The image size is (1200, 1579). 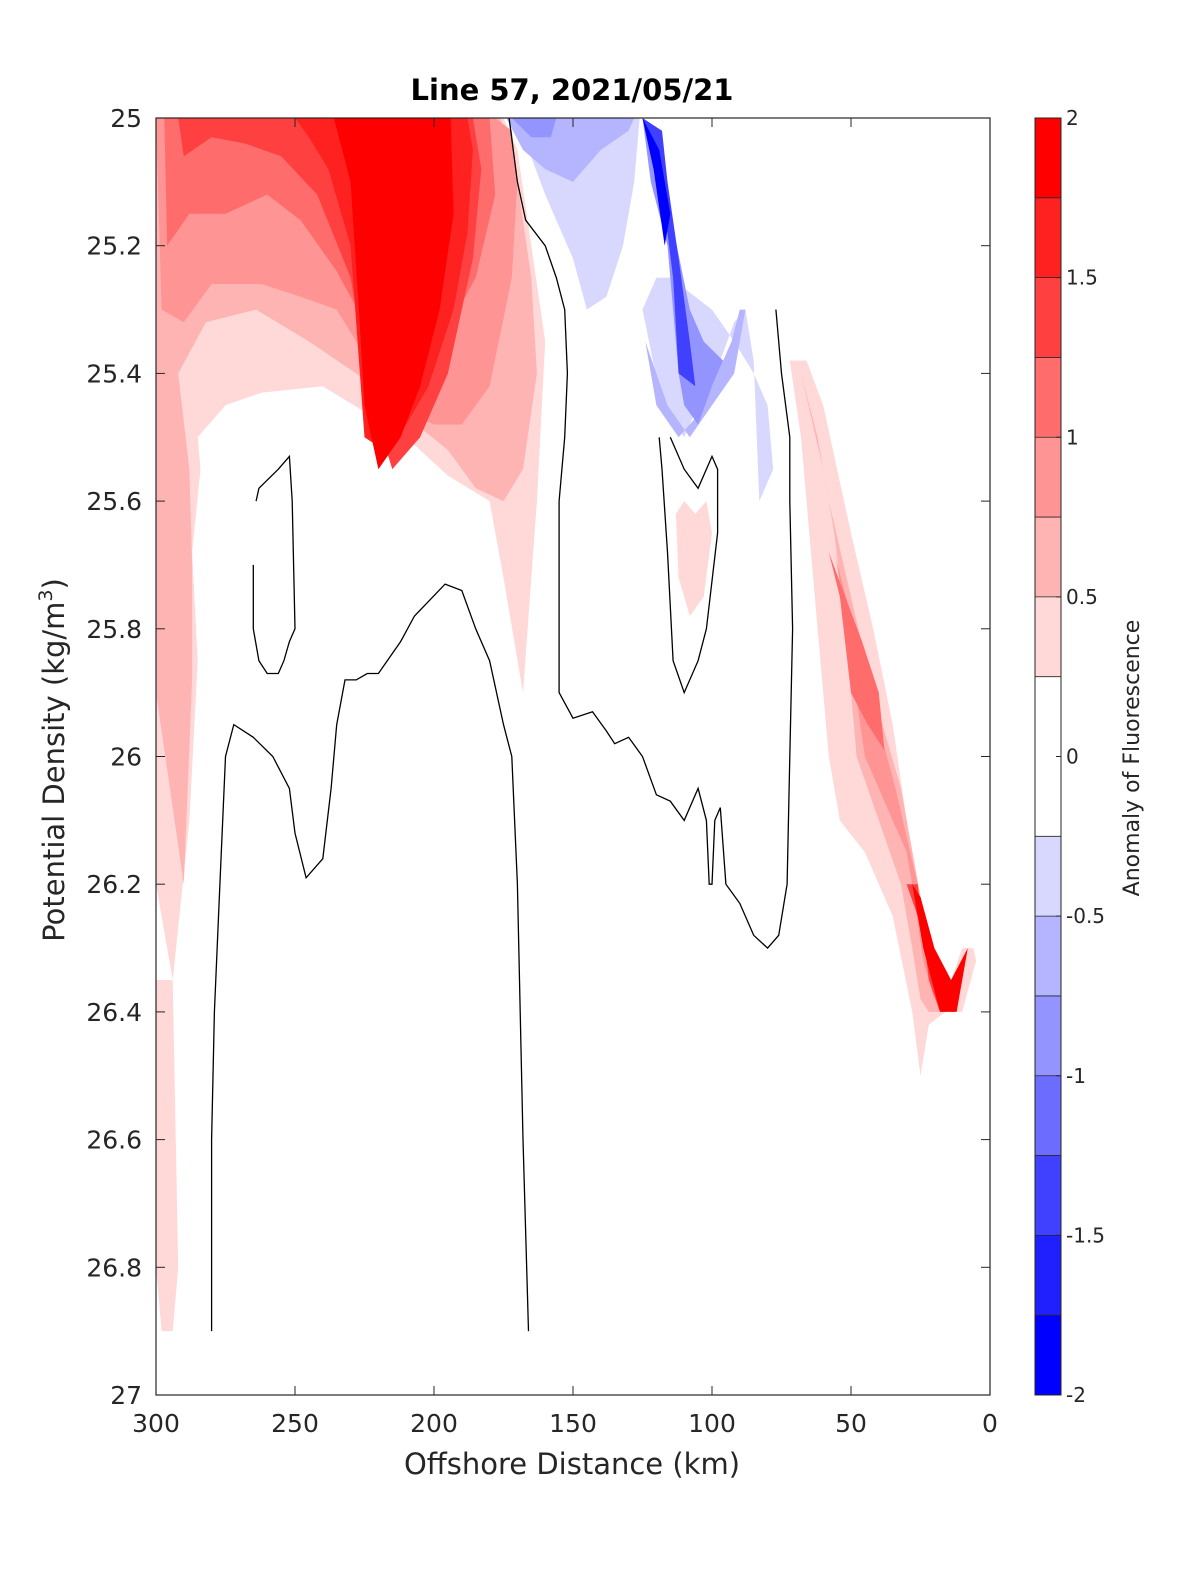 I want to click on colorbar-tick-label: -1.5, so click(x=1085, y=1235).